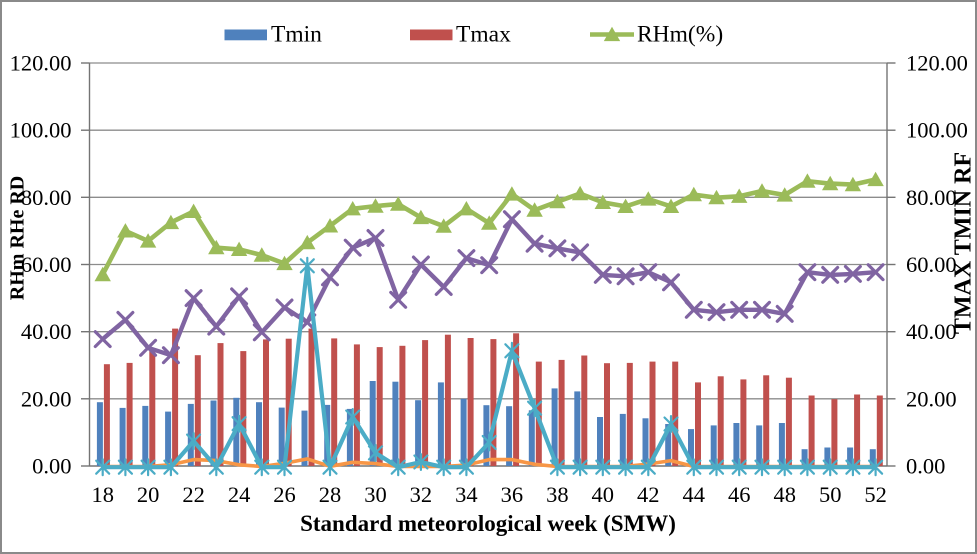 This screenshot has width=977, height=554. I want to click on svg-text: 42, so click(648, 494).